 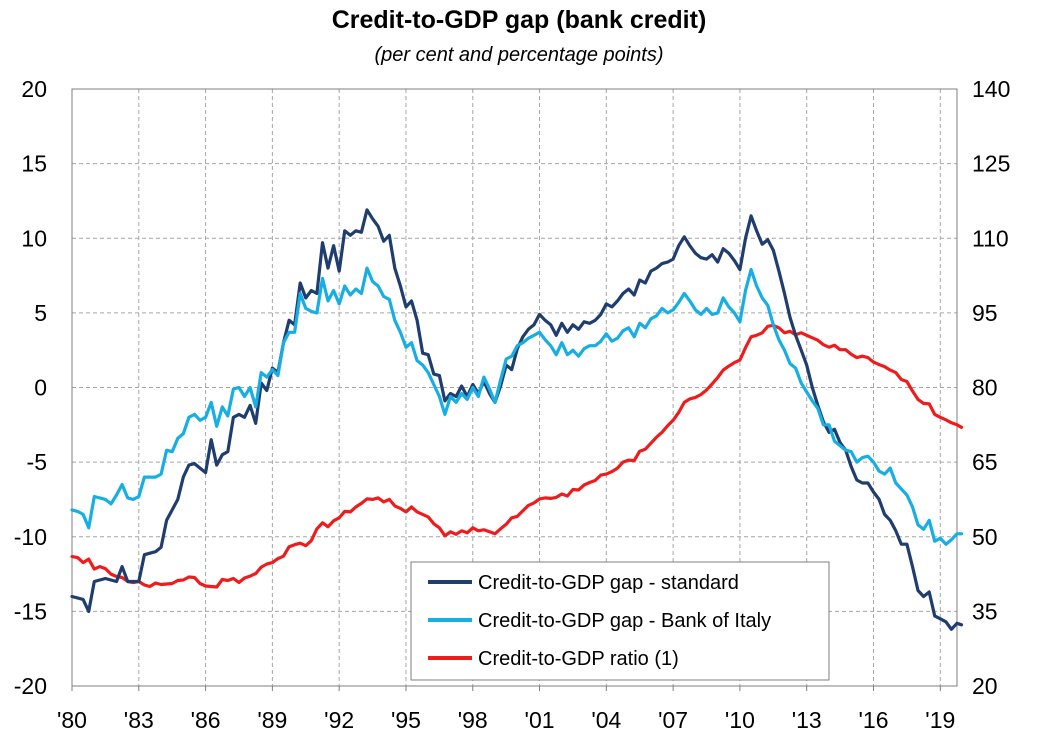 What do you see at coordinates (30, 611) in the screenshot?
I see `left-tick-label: -15` at bounding box center [30, 611].